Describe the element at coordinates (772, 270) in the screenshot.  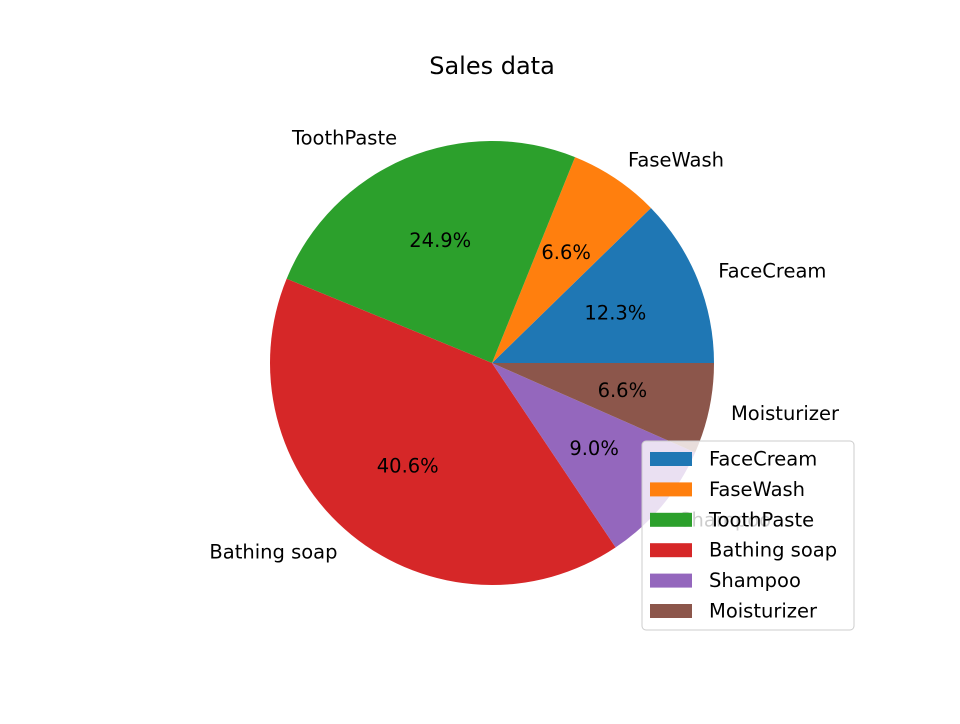
I see `category-label-facecream: FaceCream` at that location.